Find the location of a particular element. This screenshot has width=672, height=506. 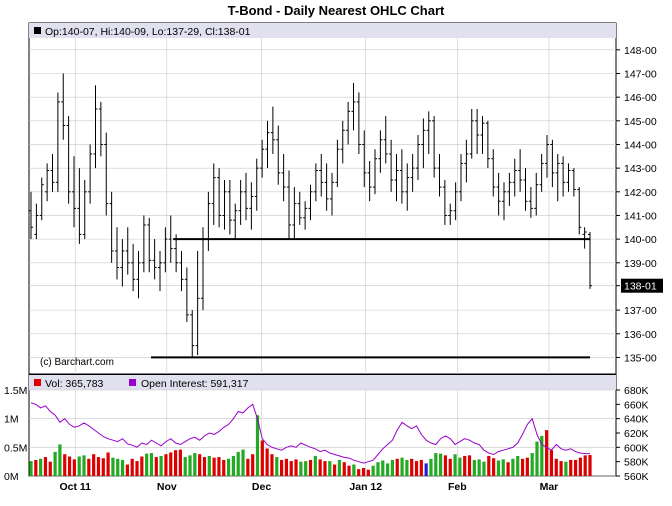

x-tick-label: Dec is located at coordinates (261, 487).